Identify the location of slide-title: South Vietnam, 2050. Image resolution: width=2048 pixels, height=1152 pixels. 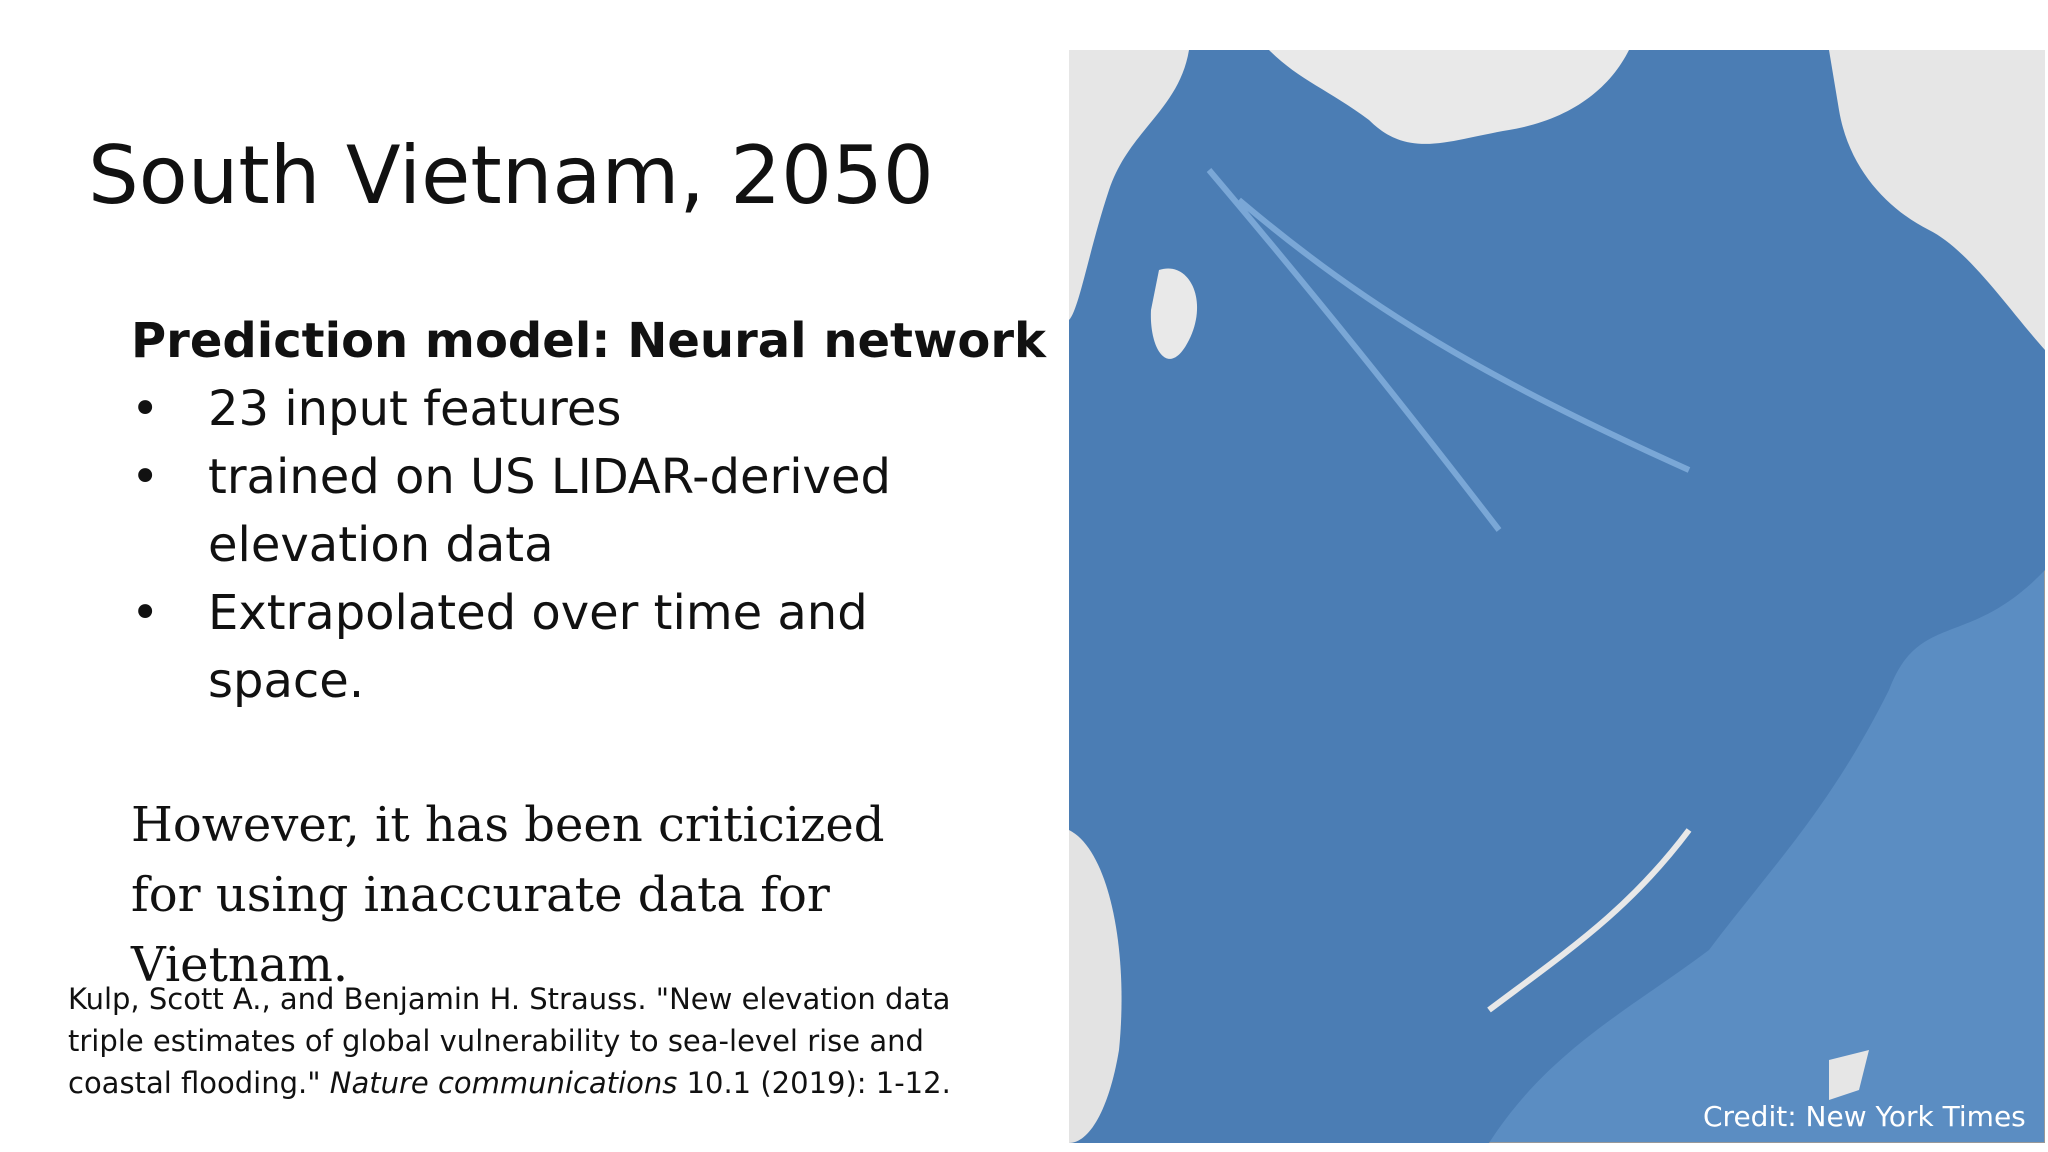
(511, 175).